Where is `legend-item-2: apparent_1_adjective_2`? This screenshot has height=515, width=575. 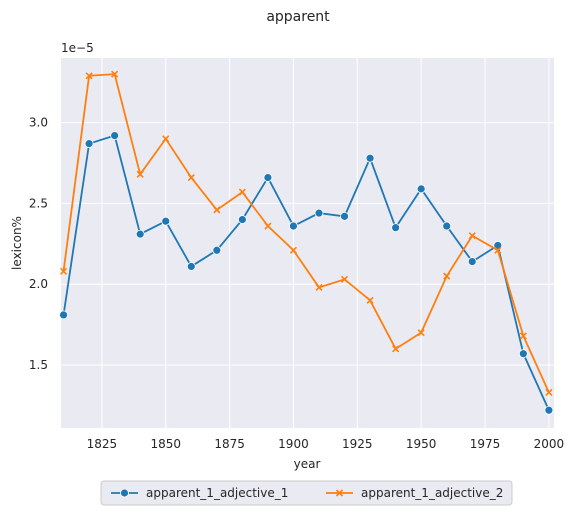 legend-item-2: apparent_1_adjective_2 is located at coordinates (414, 493).